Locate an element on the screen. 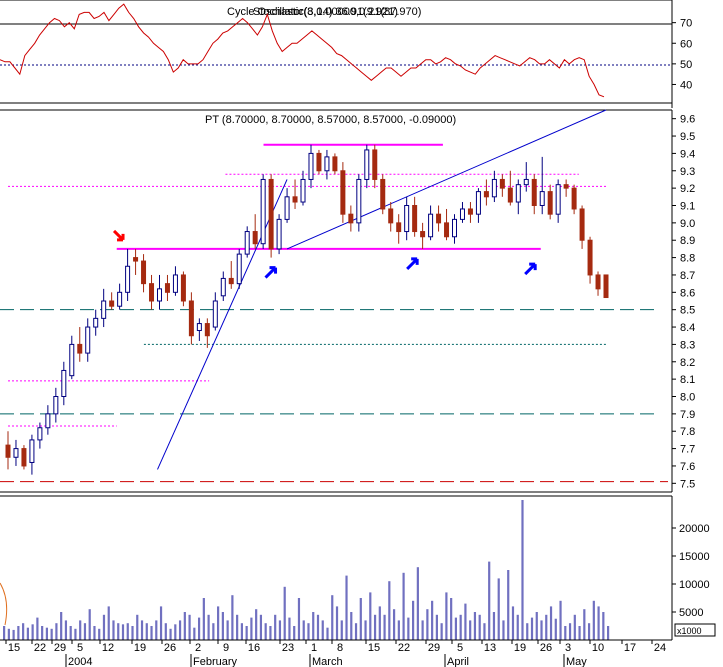 This screenshot has width=723, height=667. price-tick-label: 8.7 is located at coordinates (687, 276).